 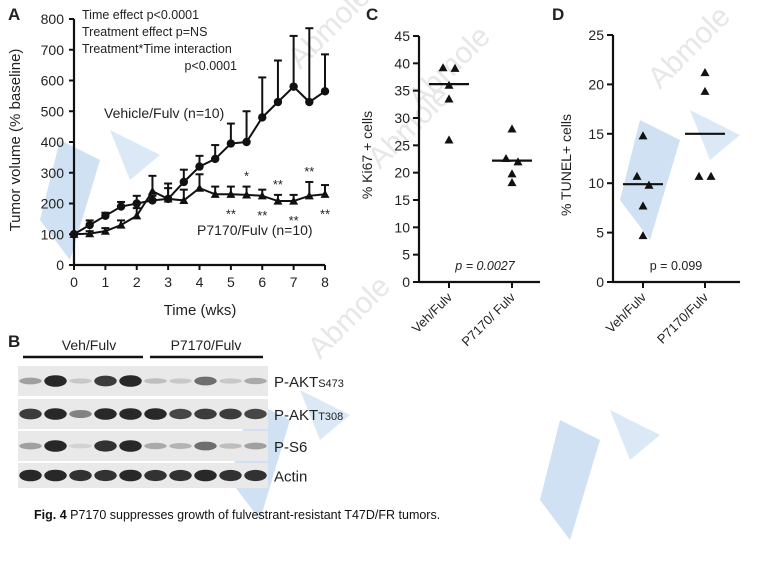 I want to click on y-tick-label: 0, so click(x=60, y=265).